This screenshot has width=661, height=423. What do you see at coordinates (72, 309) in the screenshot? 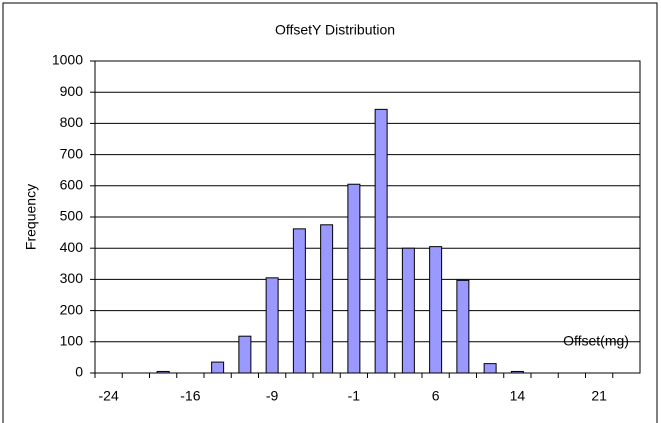
I see `y-tick-label: 200` at bounding box center [72, 309].